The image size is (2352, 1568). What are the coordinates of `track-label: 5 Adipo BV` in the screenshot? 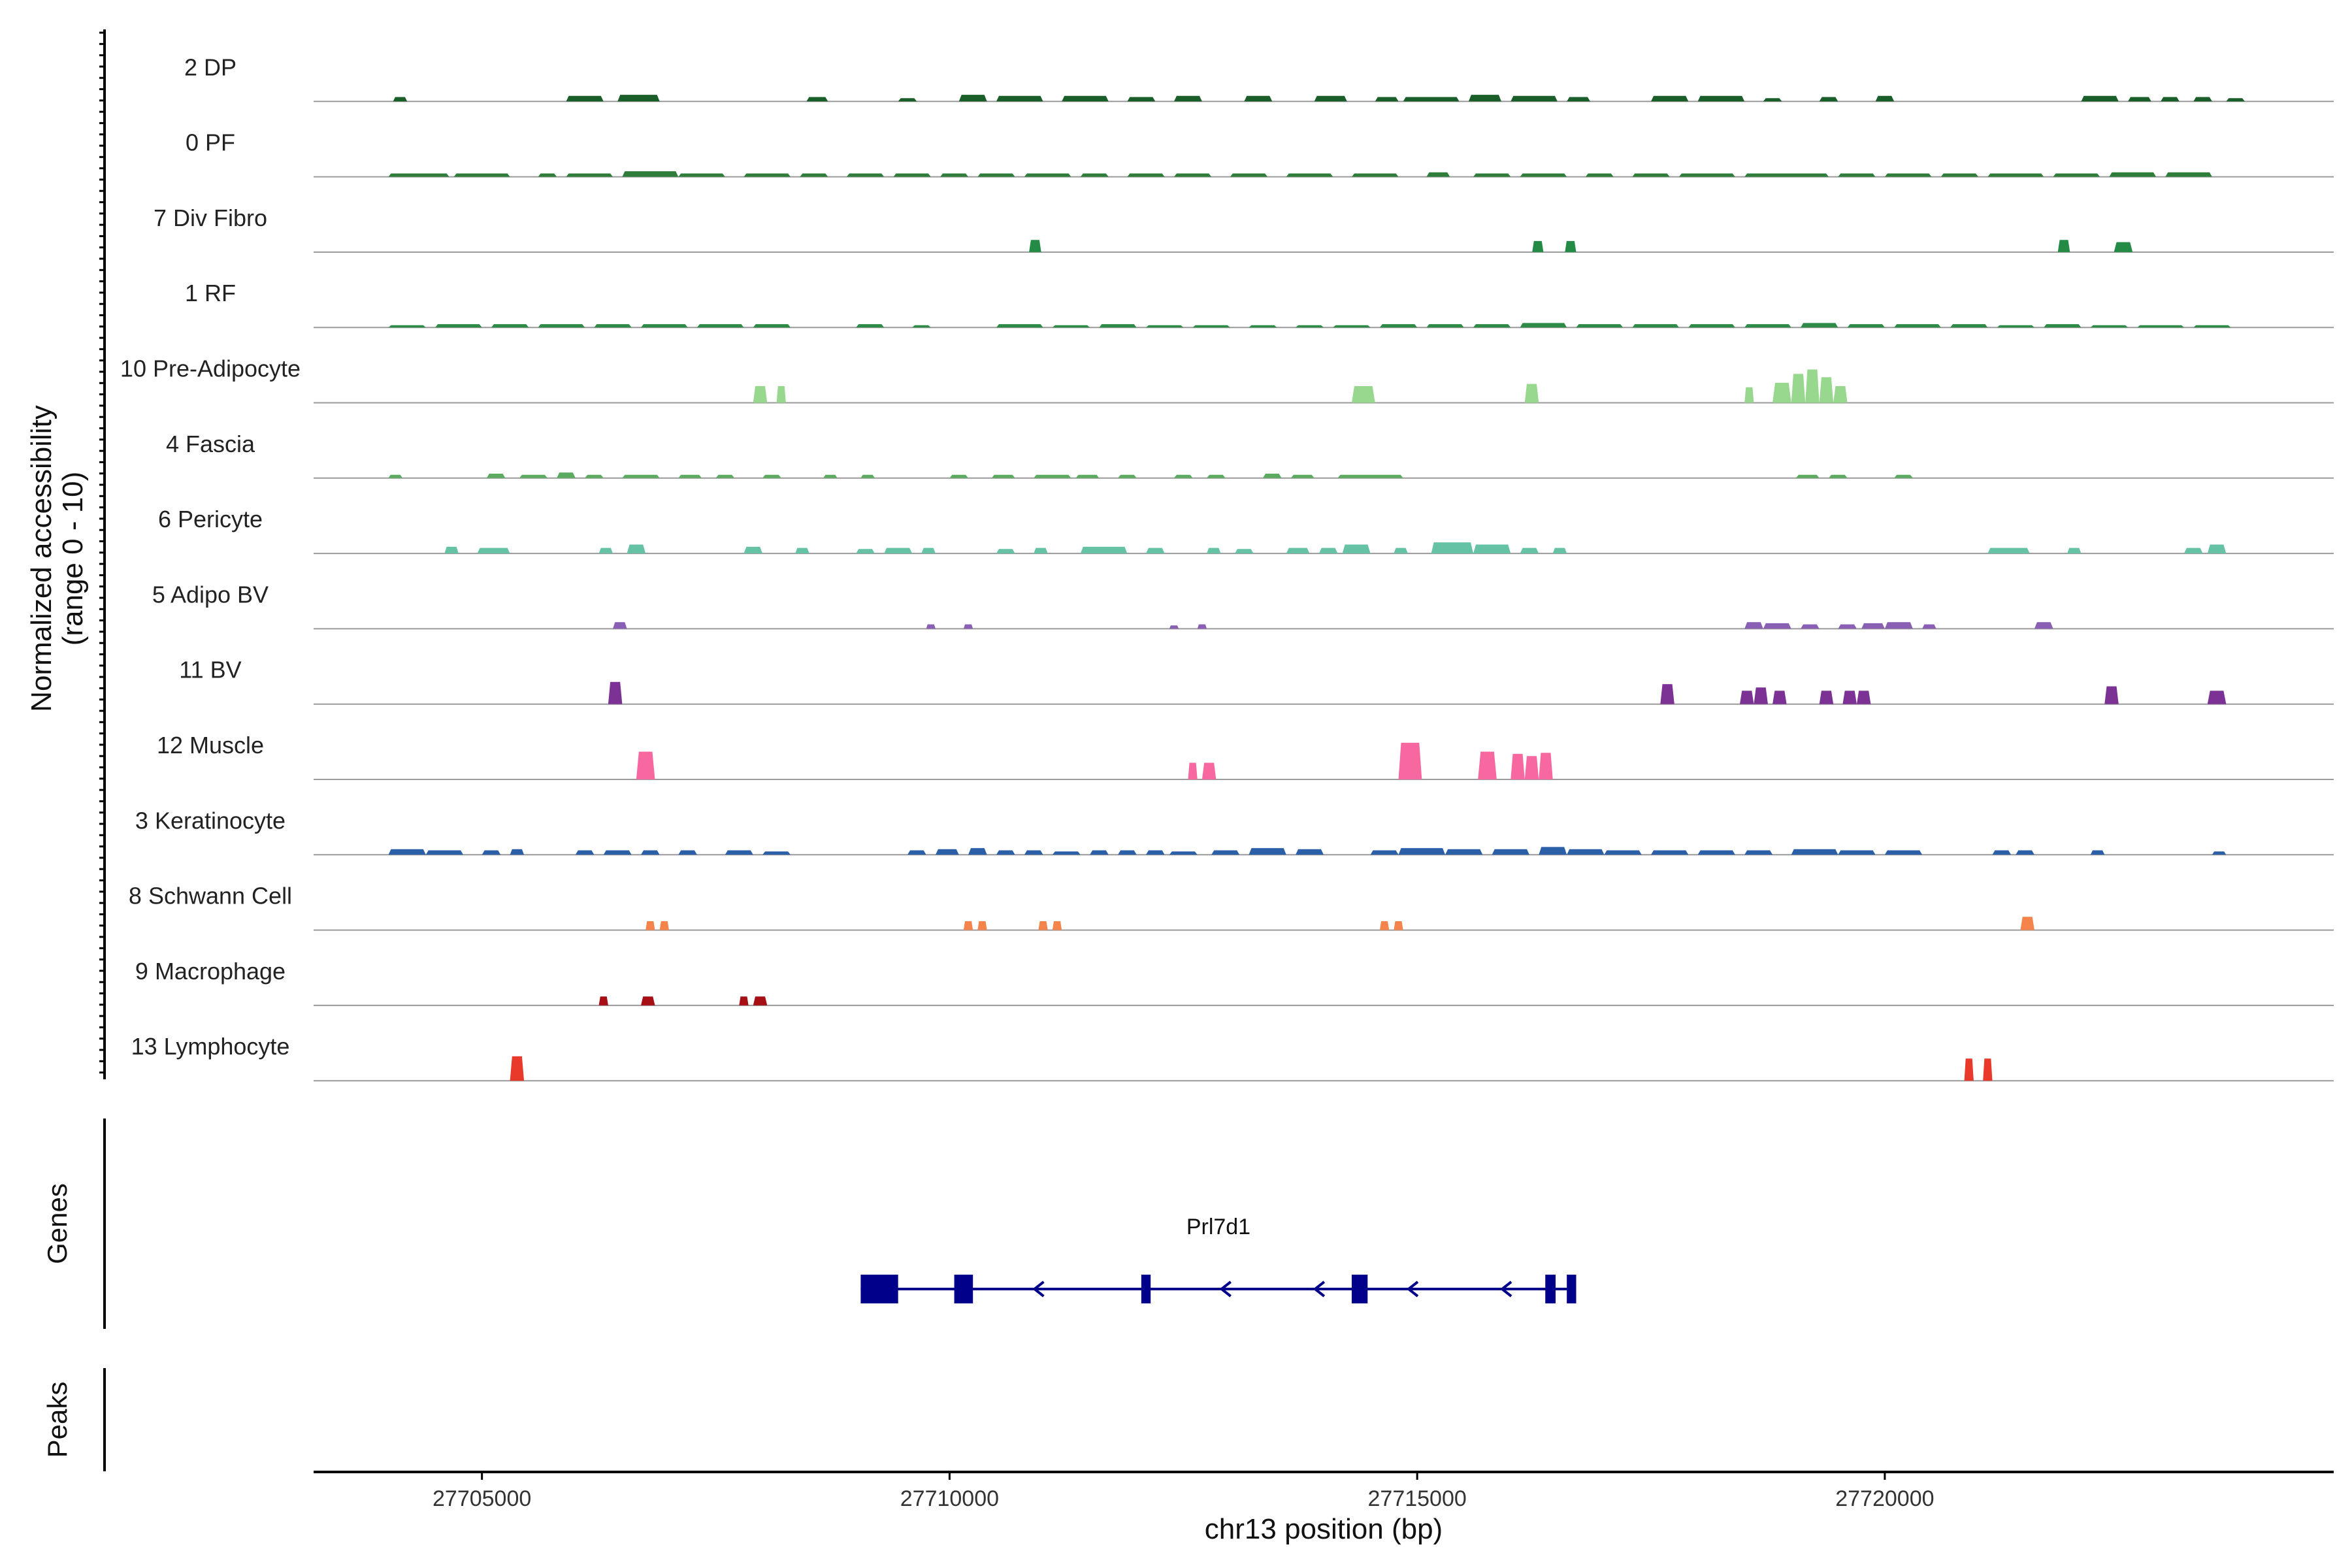 It's located at (210, 594).